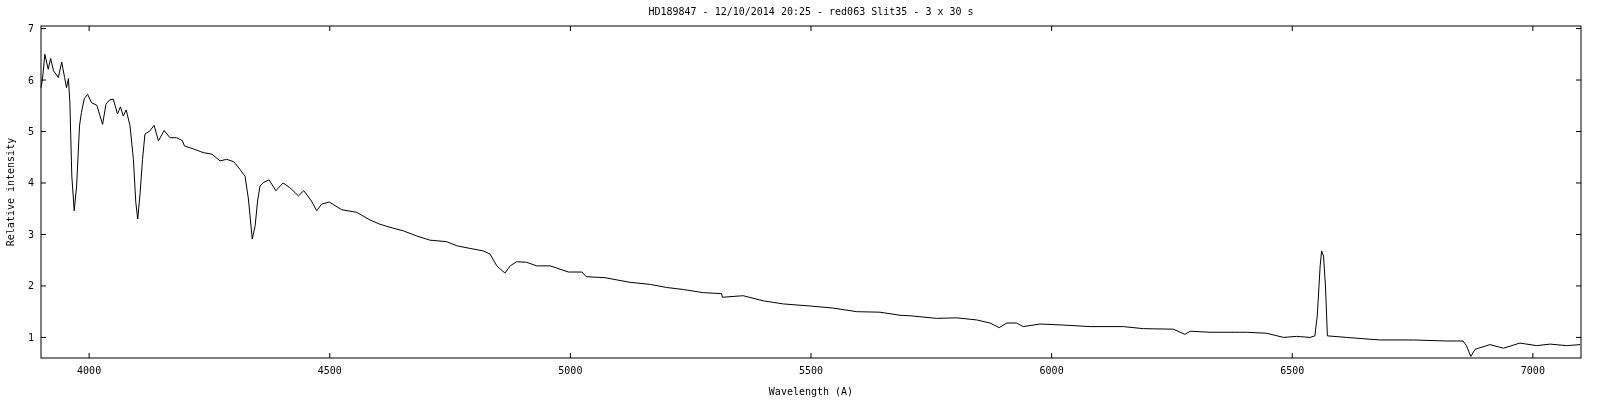 The height and width of the screenshot is (400, 1600). What do you see at coordinates (811, 11) in the screenshot?
I see `chart-title: HD189847 - 12/10/2014 20:25 - red063 Slit35 - 3 x 30 s` at bounding box center [811, 11].